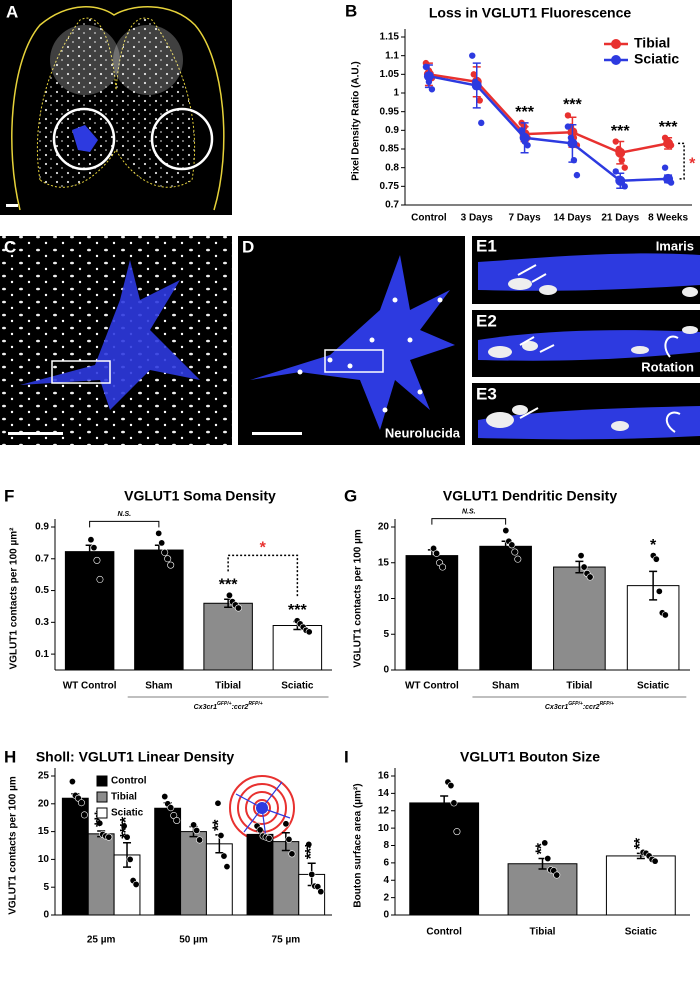 The height and width of the screenshot is (982, 700). I want to click on y-tick-label: 1.1, so click(392, 55).